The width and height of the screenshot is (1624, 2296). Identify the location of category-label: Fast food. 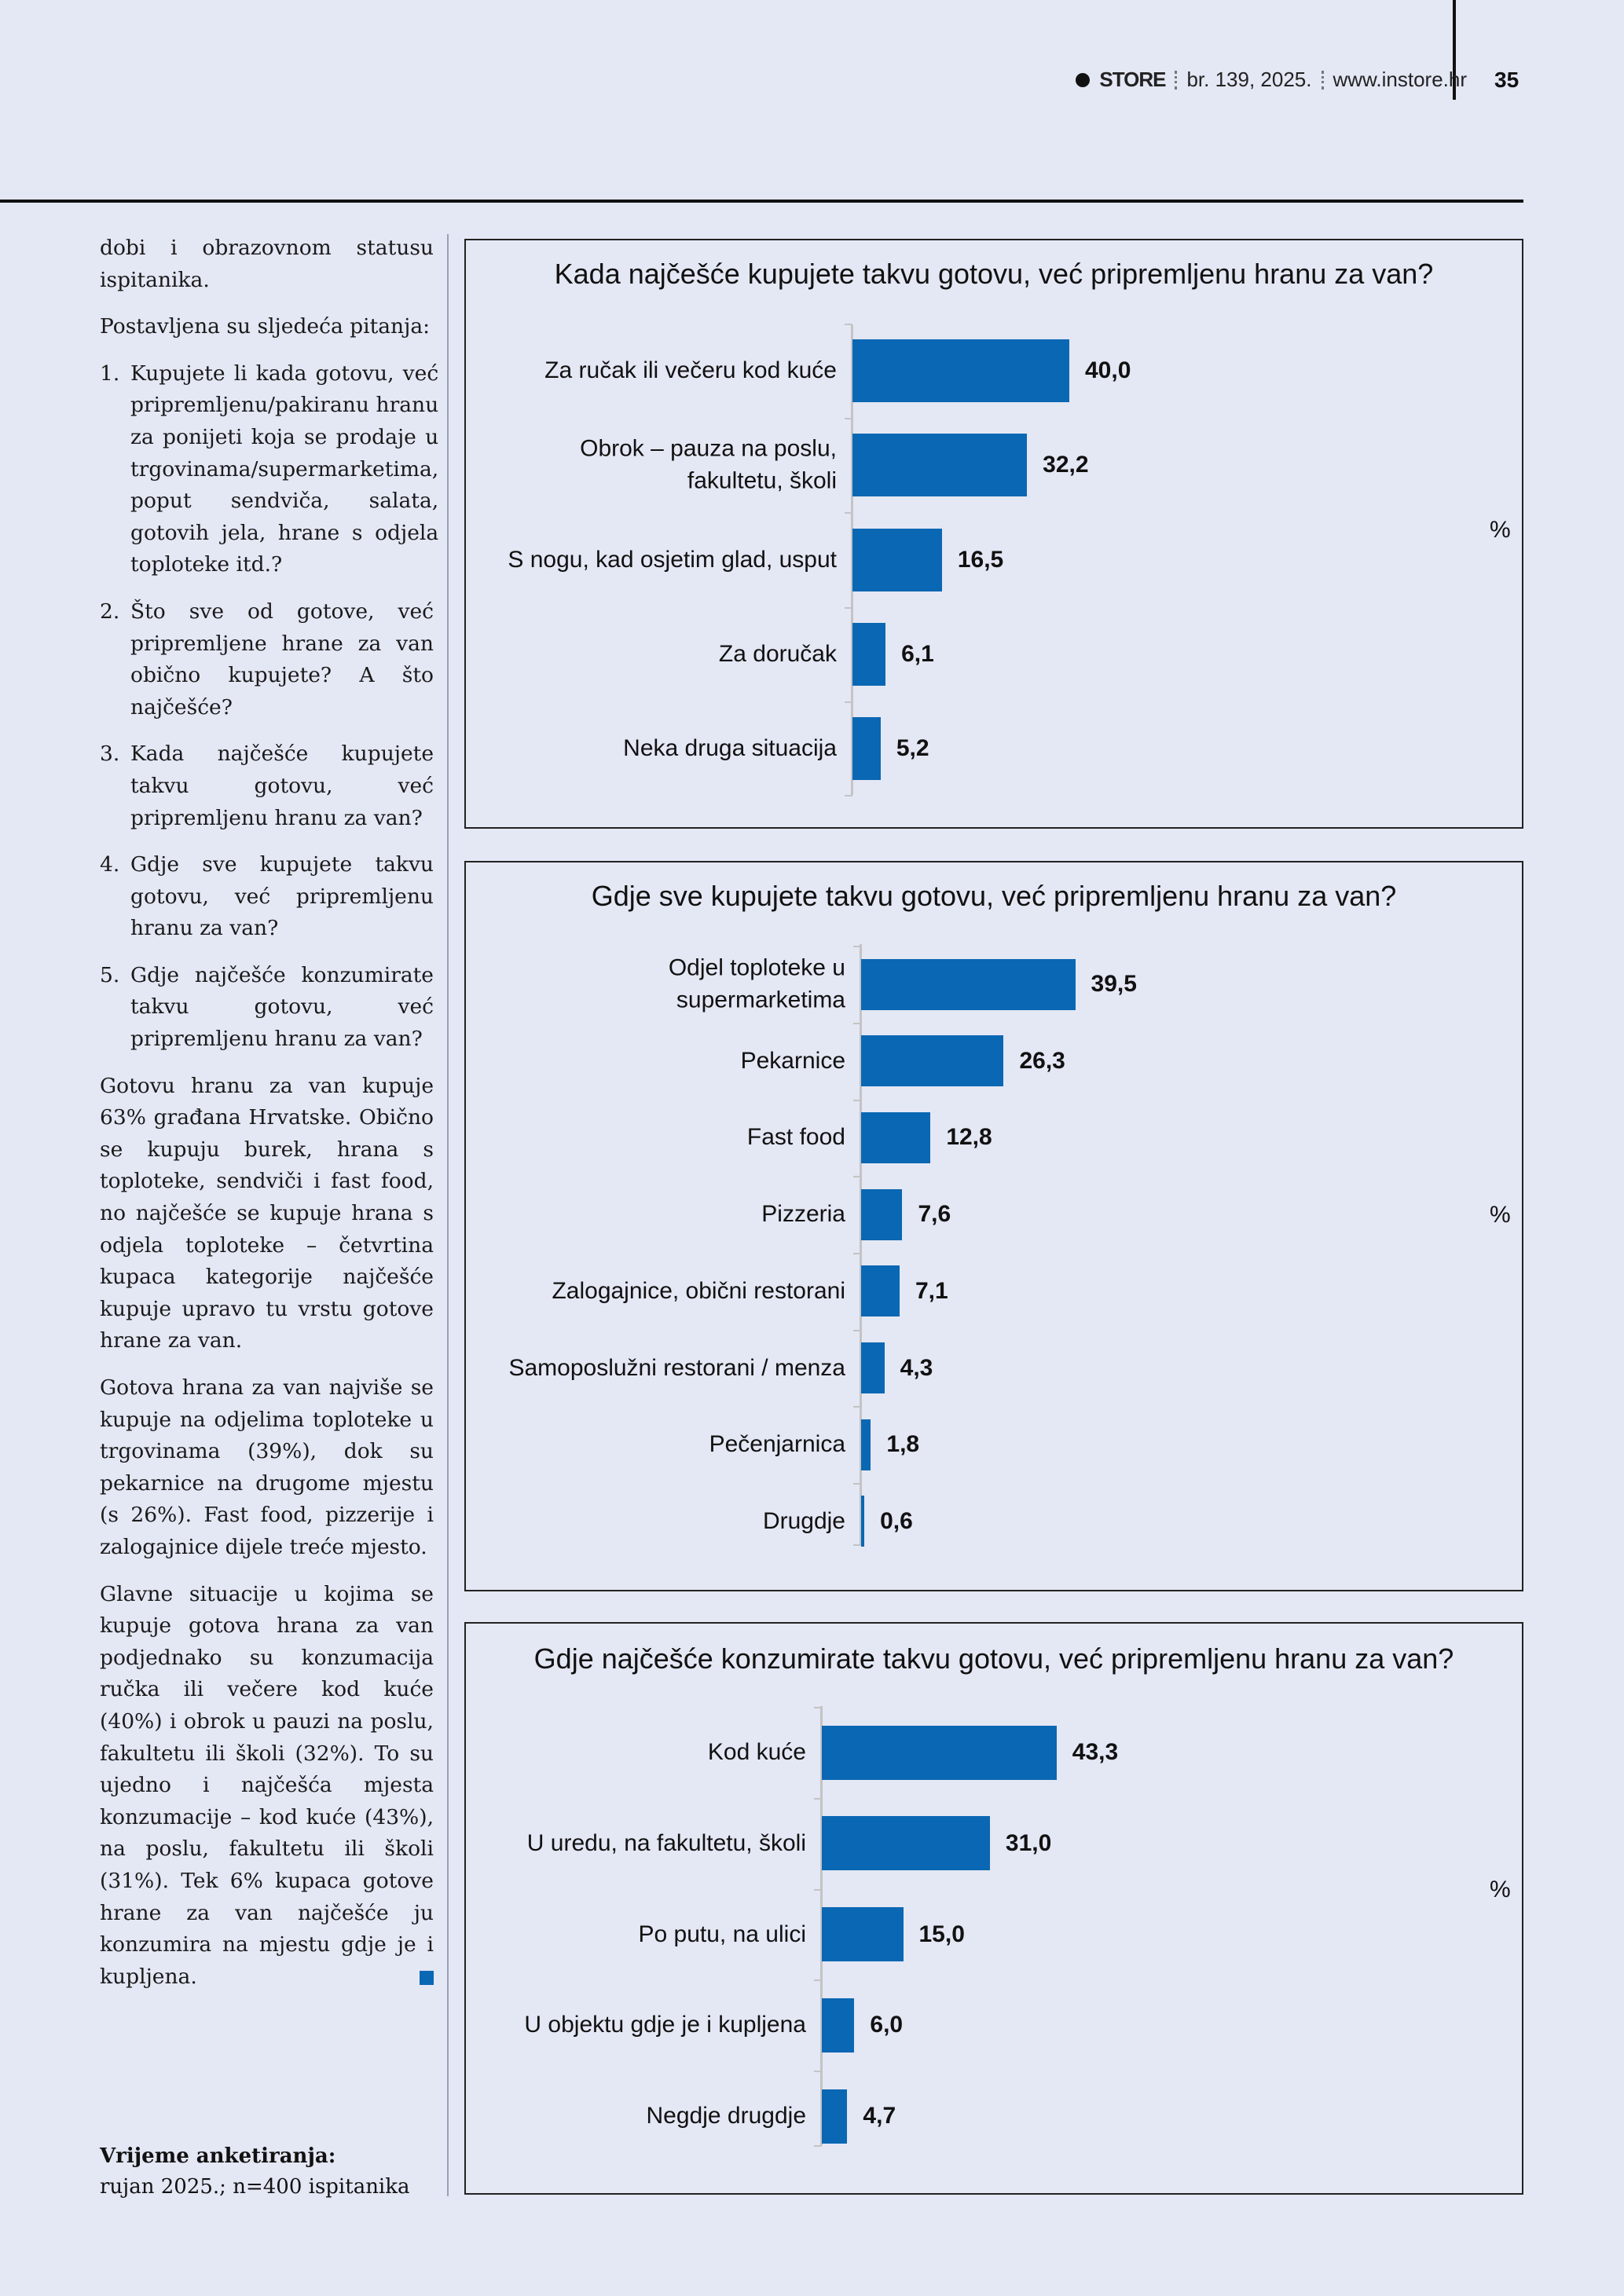
(795, 1137).